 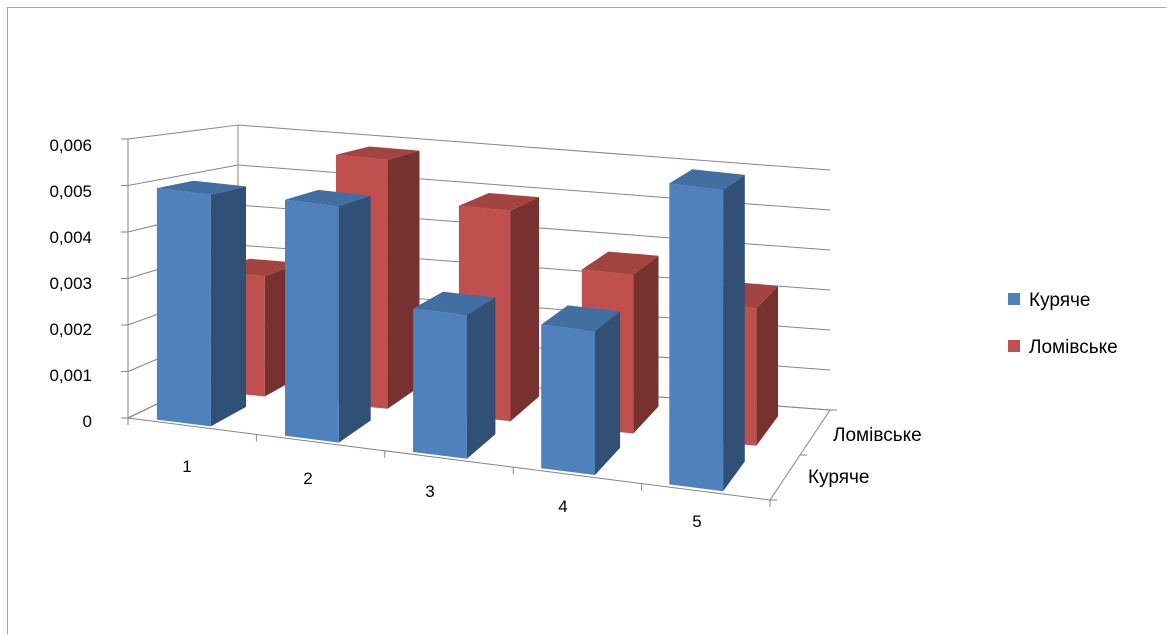 I want to click on x-tick-label: 3, so click(x=429, y=491).